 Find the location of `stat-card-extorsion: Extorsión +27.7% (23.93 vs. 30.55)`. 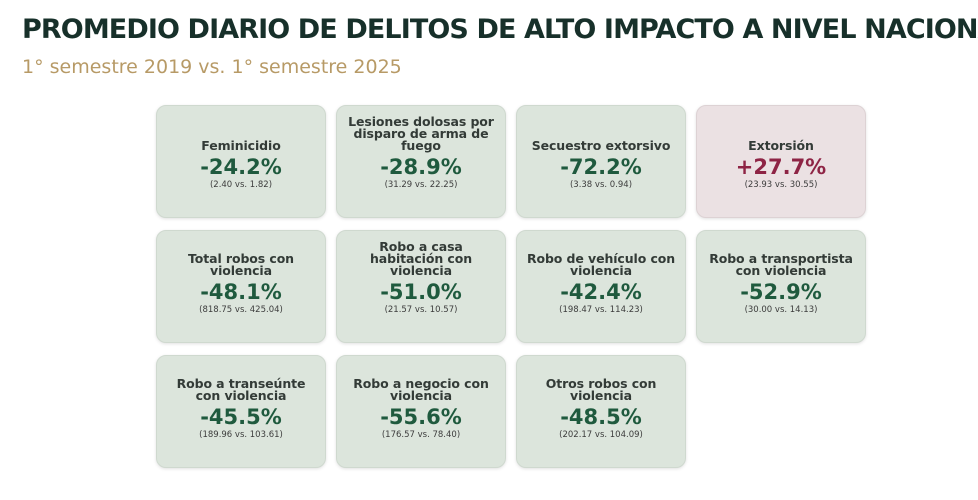

stat-card-extorsion: Extorsión +27.7% (23.93 vs. 30.55) is located at coordinates (781, 161).